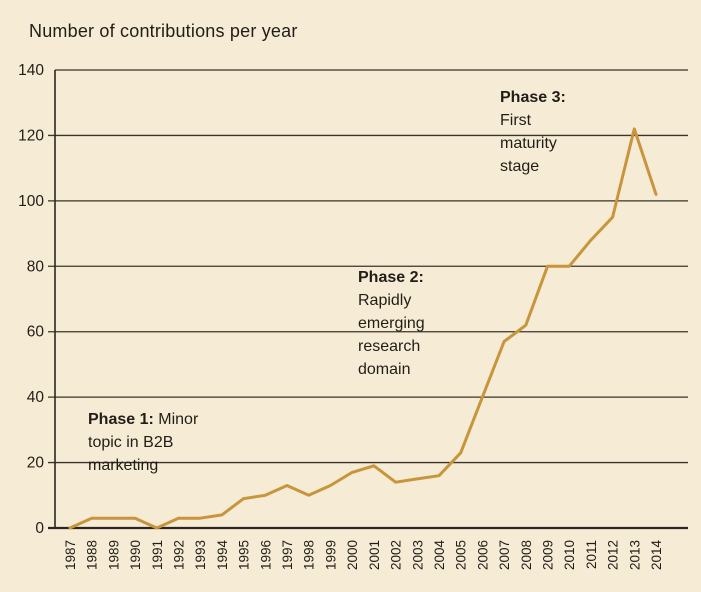  Describe the element at coordinates (113, 555) in the screenshot. I see `x-axis-label: 1989` at that location.